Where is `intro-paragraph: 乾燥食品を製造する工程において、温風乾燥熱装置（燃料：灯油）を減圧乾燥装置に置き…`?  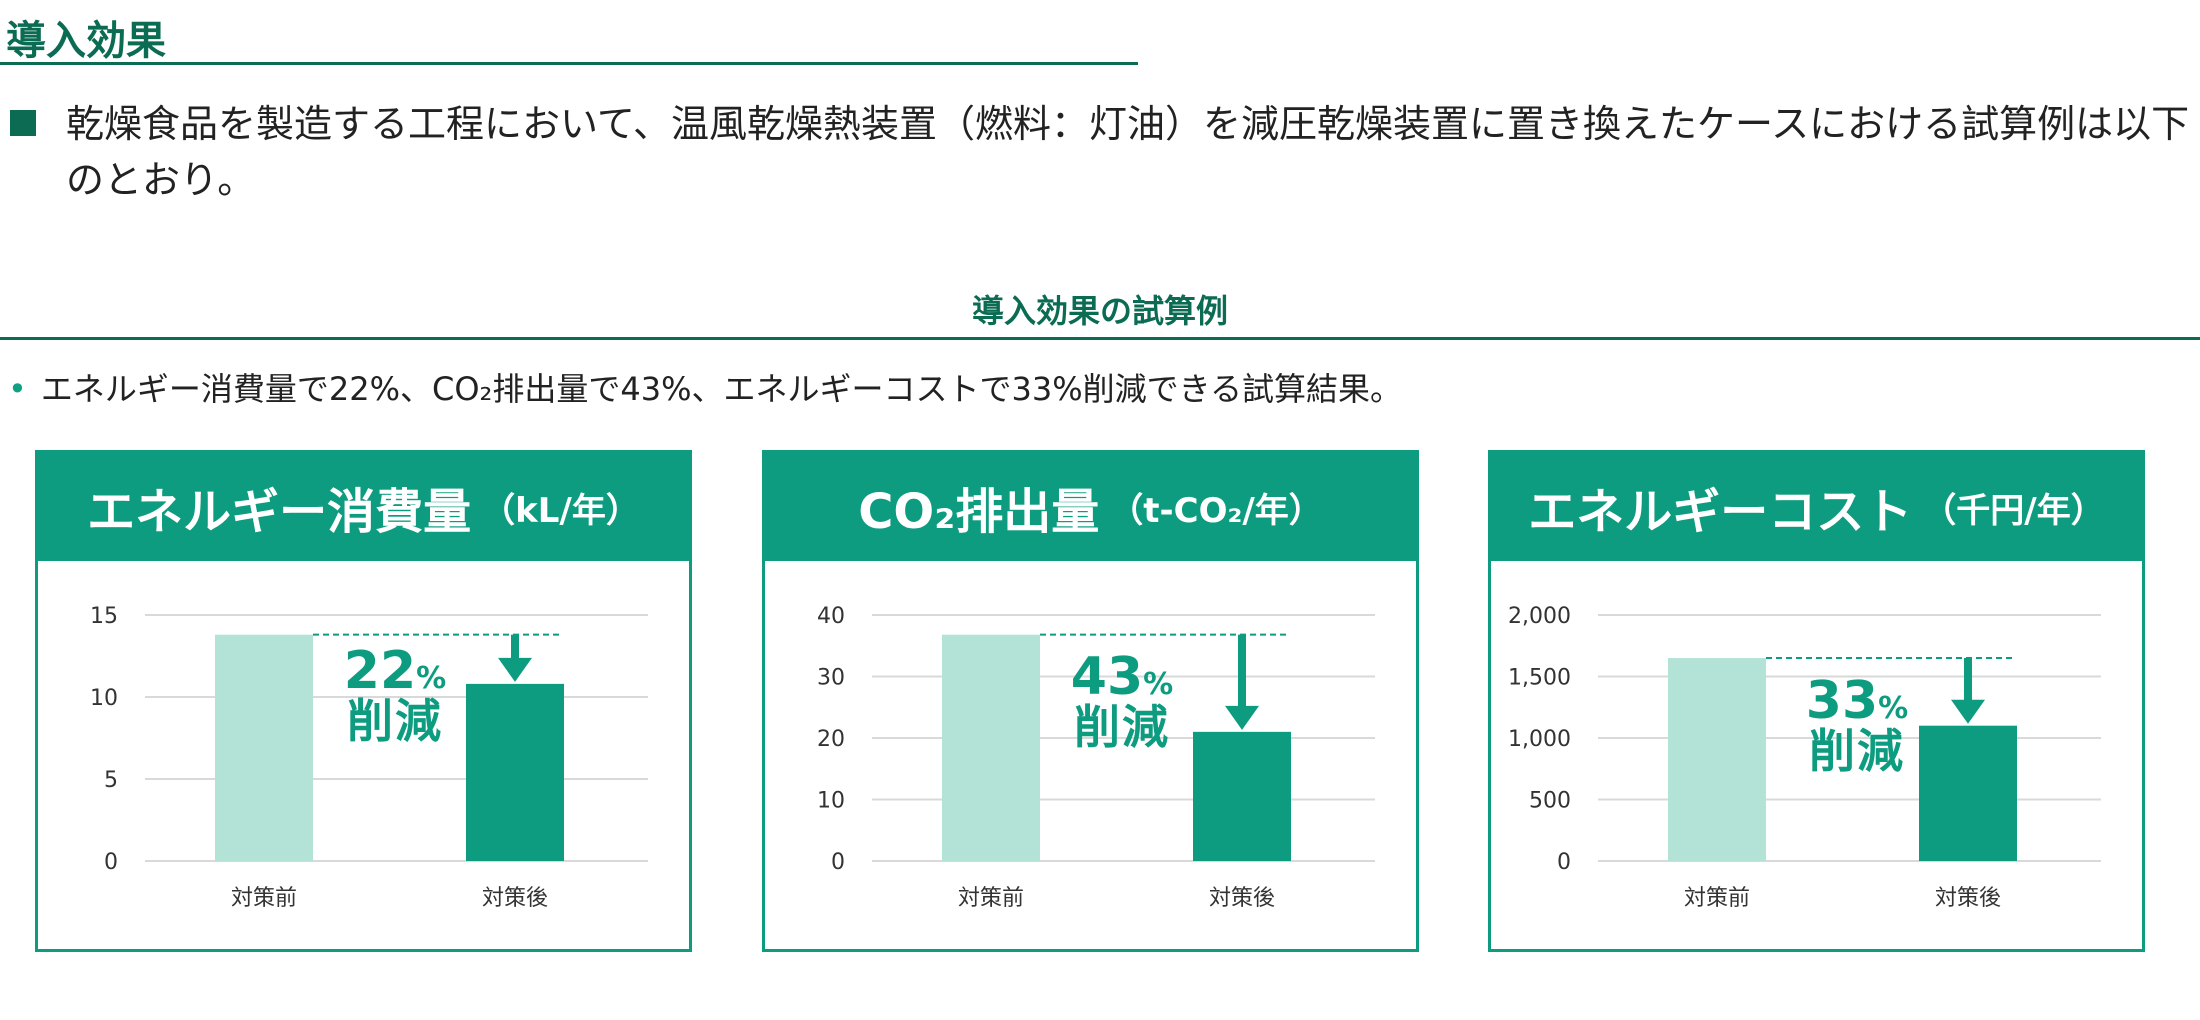
intro-paragraph: 乾燥食品を製造する工程において、温風乾燥熱装置（燃料：灯油）を減圧乾燥装置に置き… is located at coordinates (1100, 152).